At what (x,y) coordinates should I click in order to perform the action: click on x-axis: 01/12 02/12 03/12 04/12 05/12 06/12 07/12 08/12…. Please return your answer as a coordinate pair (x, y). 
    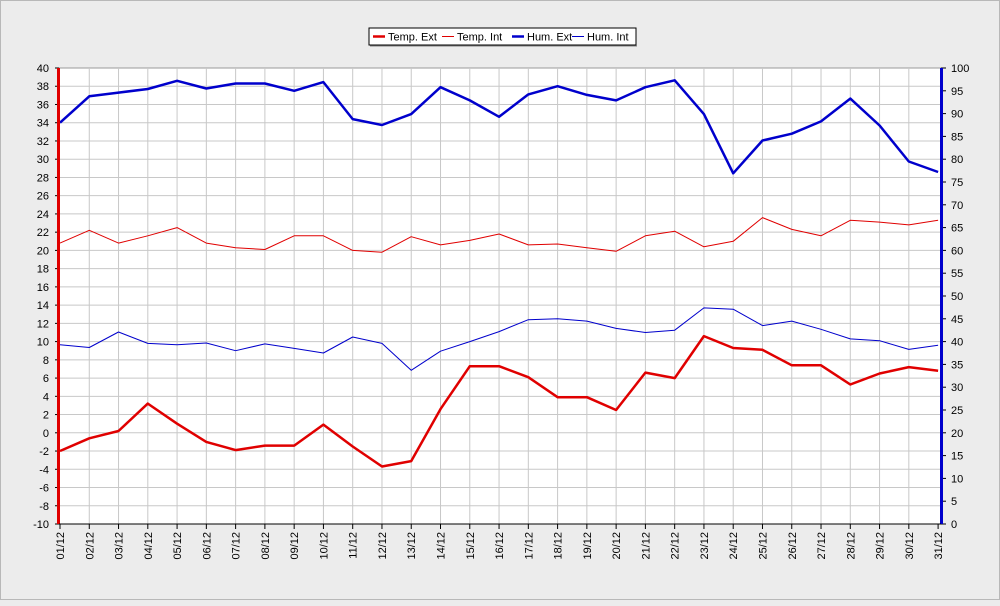
    Looking at the image, I should click on (500, 541).